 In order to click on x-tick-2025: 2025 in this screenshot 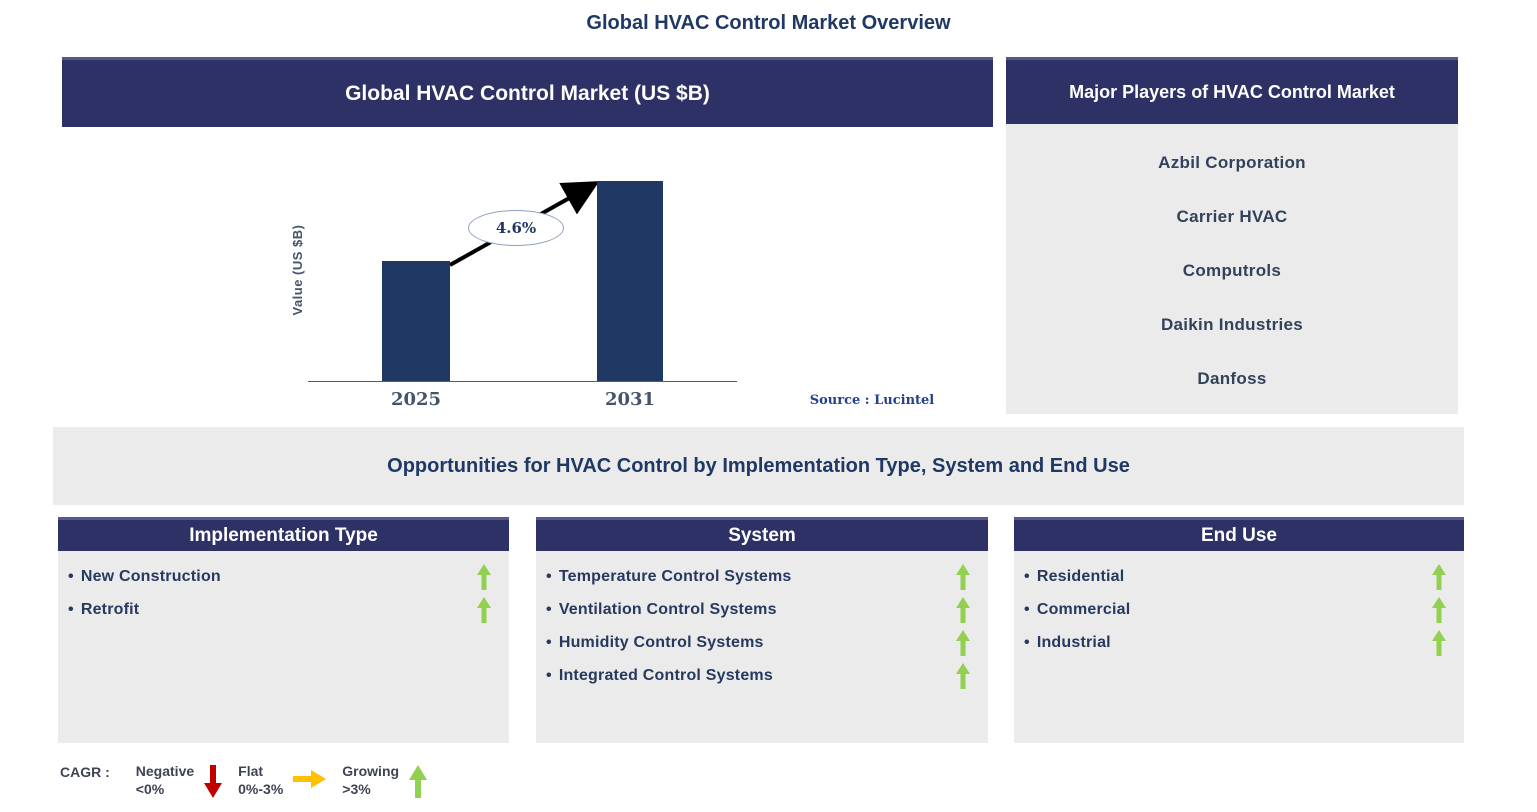, I will do `click(416, 399)`.